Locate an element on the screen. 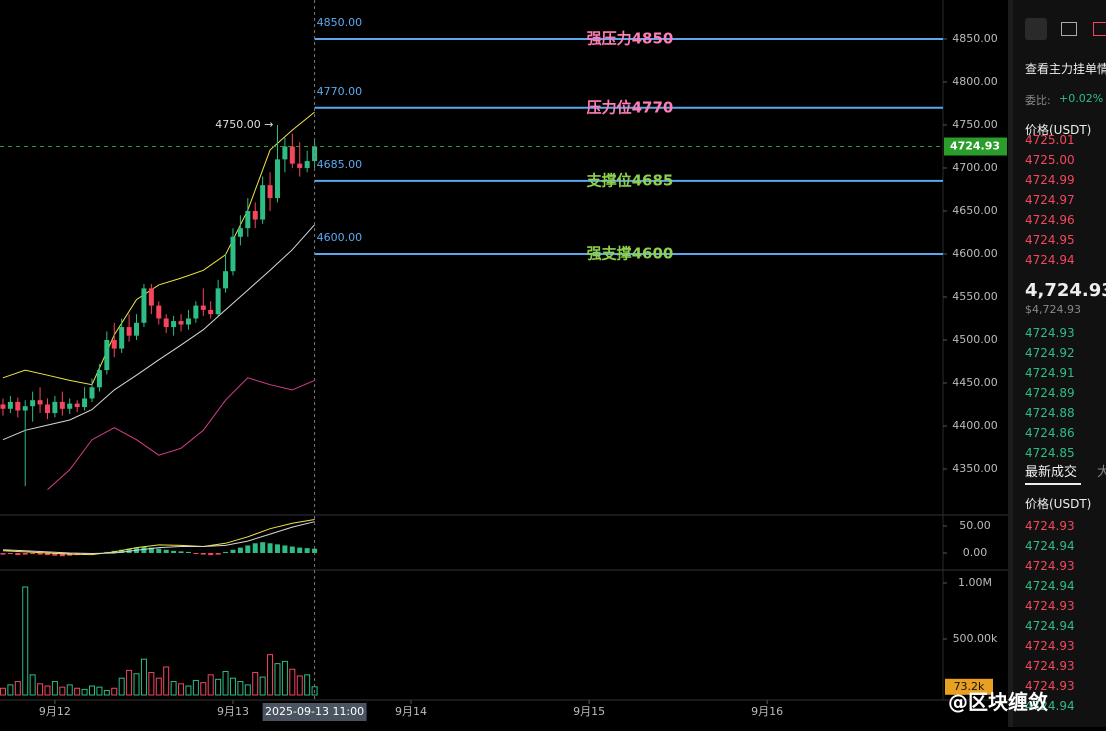 This screenshot has width=1106, height=731. hint: 查看主力挂单情 is located at coordinates (1065, 69).